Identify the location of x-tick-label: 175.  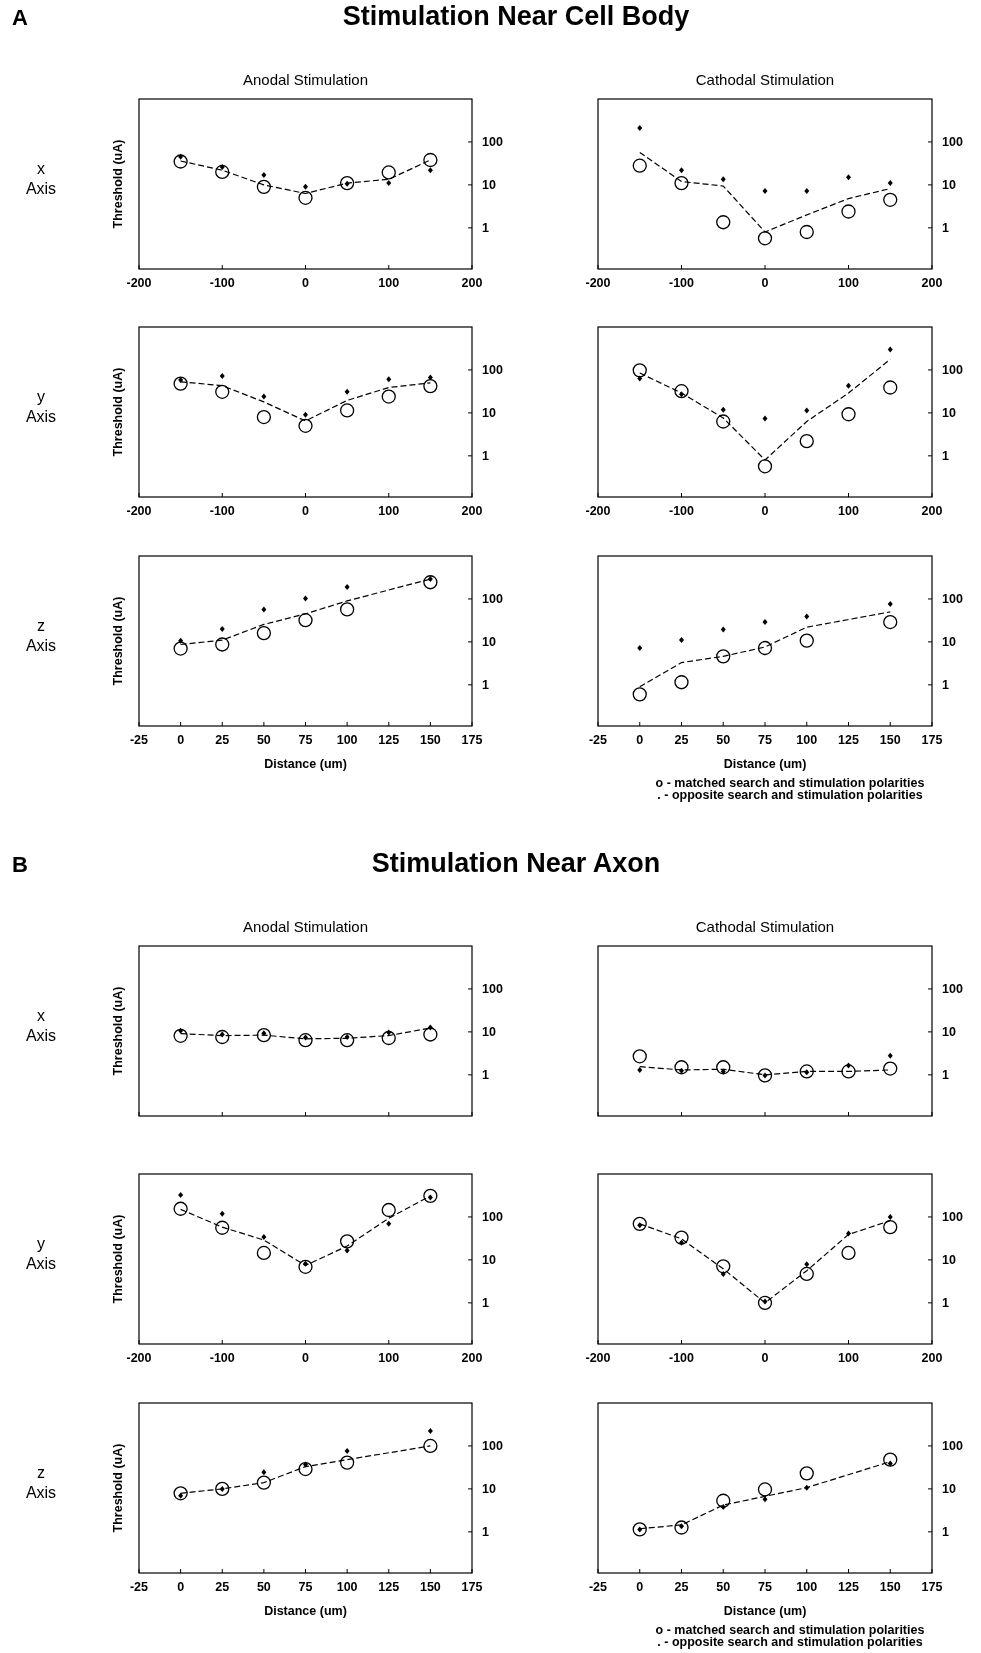
(472, 740).